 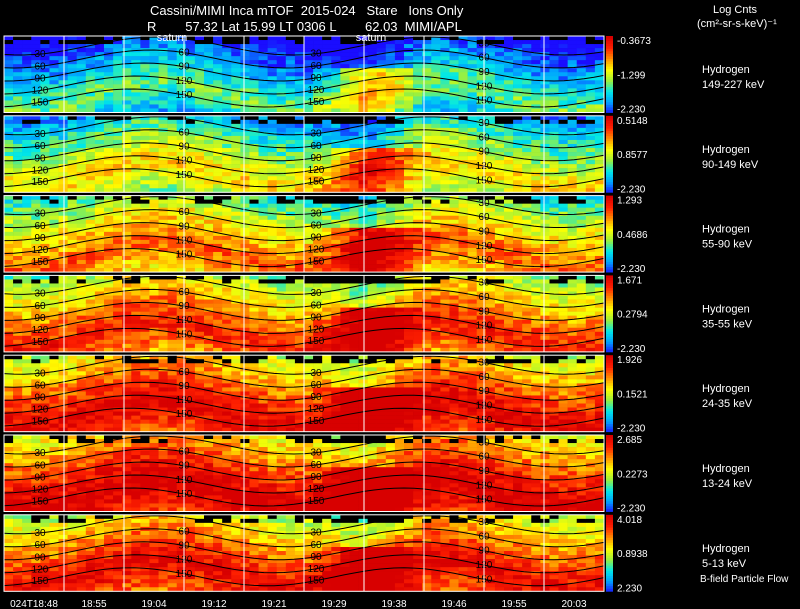 What do you see at coordinates (609, 238) in the screenshot?
I see `colorbar-segment` at bounding box center [609, 238].